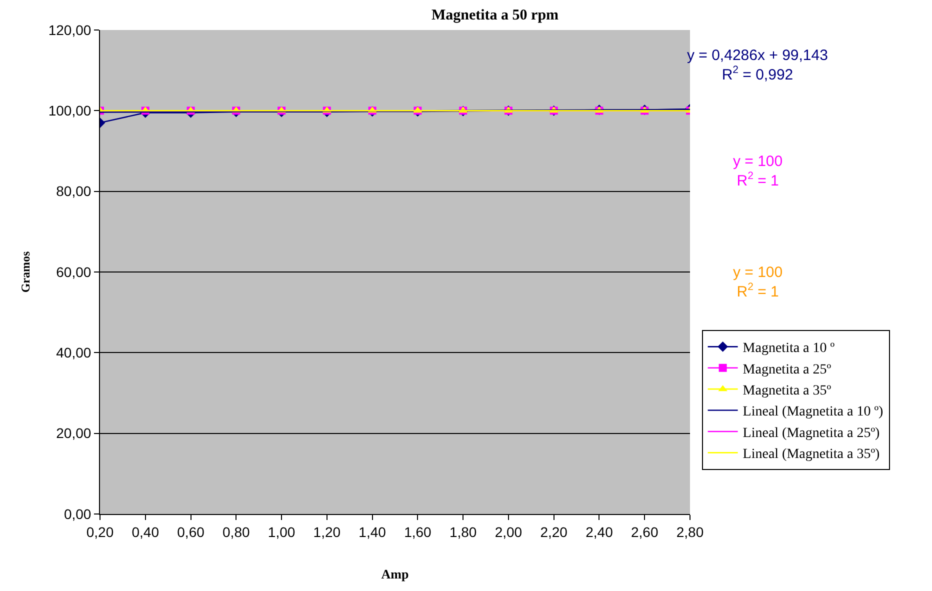 This screenshot has width=932, height=591. What do you see at coordinates (644, 532) in the screenshot?
I see `x-tick-label: 2,60` at bounding box center [644, 532].